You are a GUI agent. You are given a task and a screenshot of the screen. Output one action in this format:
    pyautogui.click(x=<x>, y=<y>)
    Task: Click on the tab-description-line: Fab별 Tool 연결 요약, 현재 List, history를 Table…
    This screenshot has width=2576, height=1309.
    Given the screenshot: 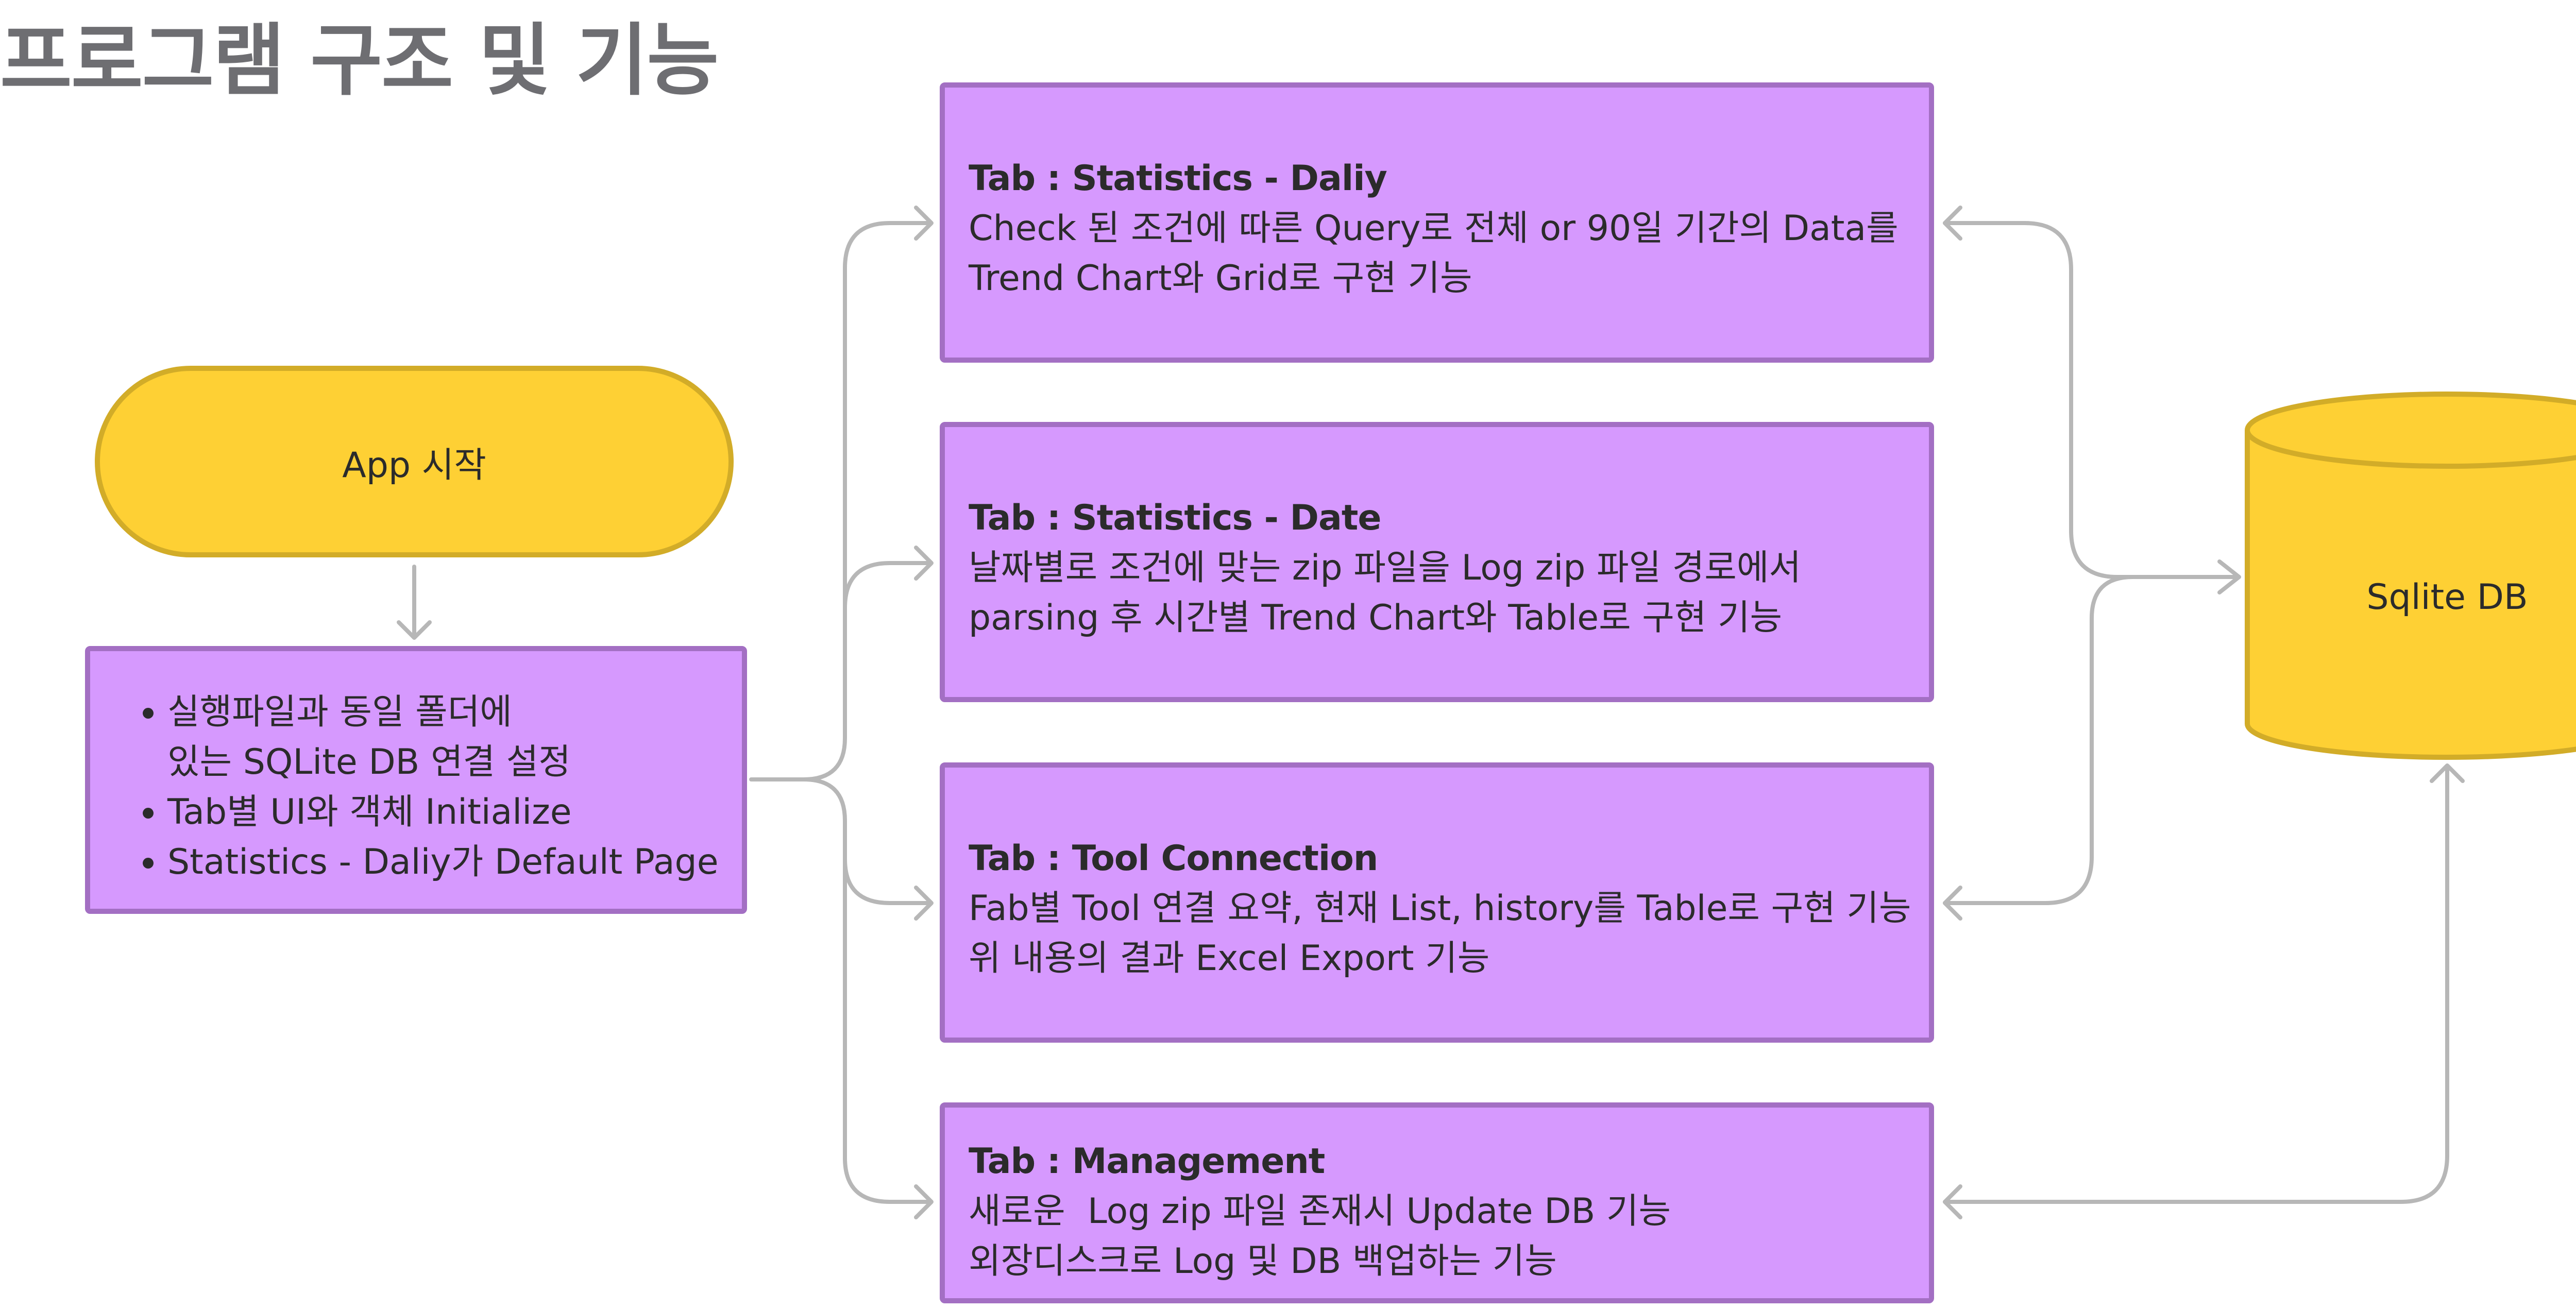 What is the action you would take?
    pyautogui.click(x=1440, y=908)
    